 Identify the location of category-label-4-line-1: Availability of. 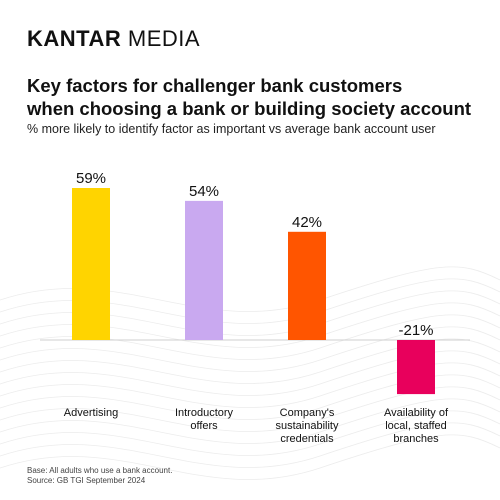
(416, 413).